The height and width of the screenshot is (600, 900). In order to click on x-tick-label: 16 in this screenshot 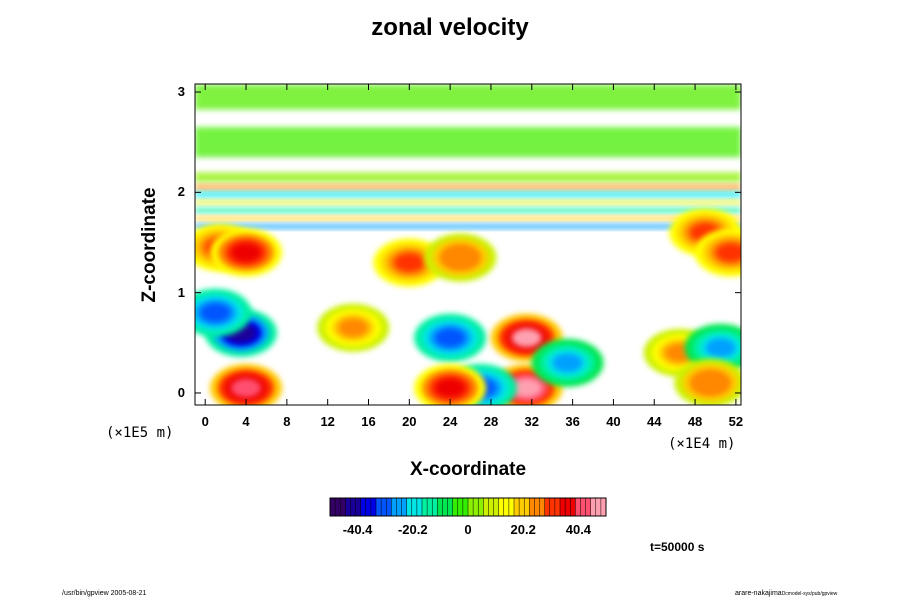, I will do `click(368, 421)`.